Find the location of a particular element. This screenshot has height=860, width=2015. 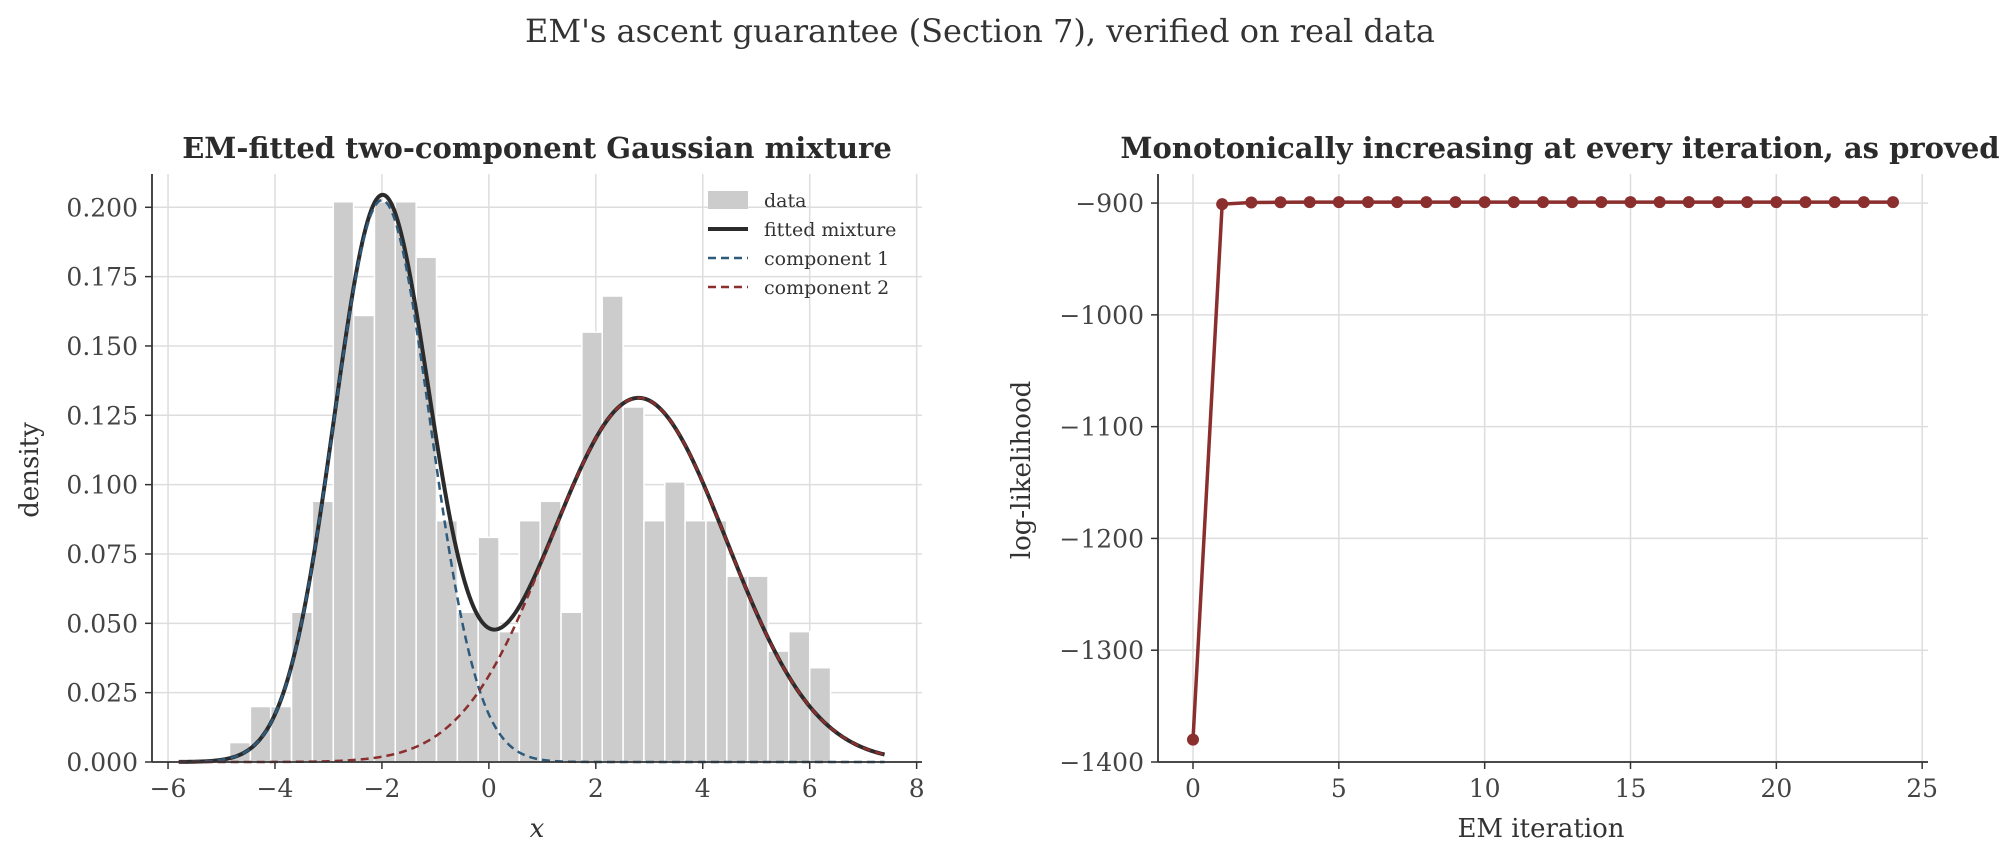

left-y-tick-label: 0.125 is located at coordinates (102, 415).